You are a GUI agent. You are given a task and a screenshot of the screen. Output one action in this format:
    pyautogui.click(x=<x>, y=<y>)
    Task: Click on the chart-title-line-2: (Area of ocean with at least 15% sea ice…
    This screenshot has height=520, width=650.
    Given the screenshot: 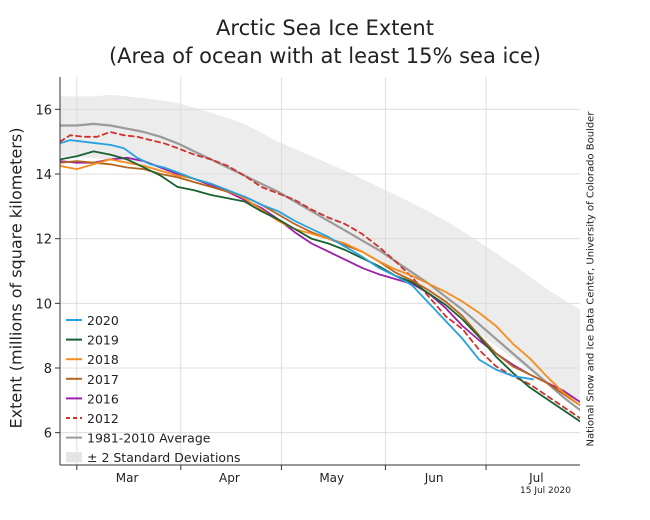 What is the action you would take?
    pyautogui.click(x=324, y=56)
    